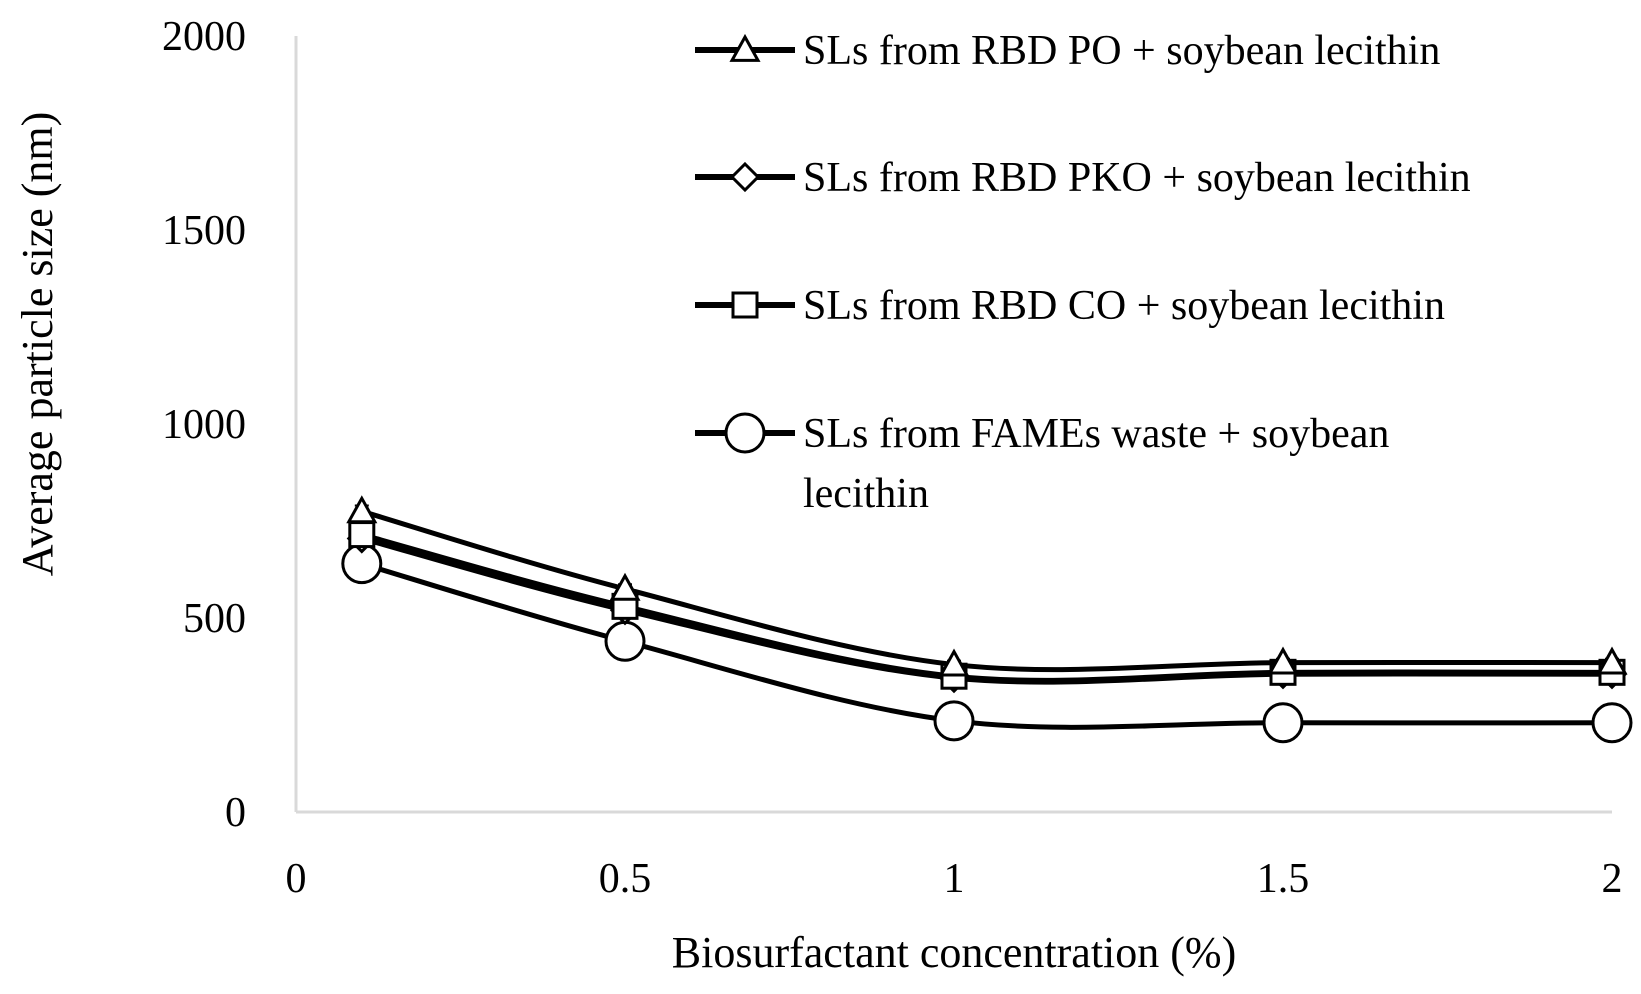  I want to click on y-tick-labels: 0 500 1000 1500 2000, so click(204, 425).